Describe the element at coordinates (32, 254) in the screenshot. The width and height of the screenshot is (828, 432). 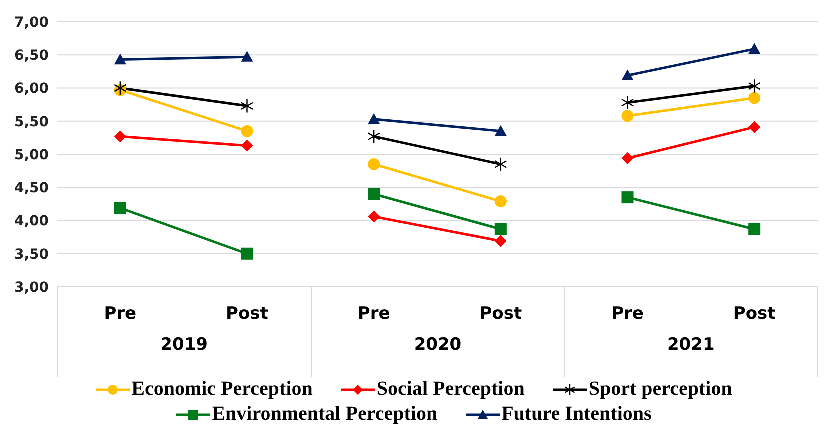
I see `y-tick-label: 3,50` at that location.